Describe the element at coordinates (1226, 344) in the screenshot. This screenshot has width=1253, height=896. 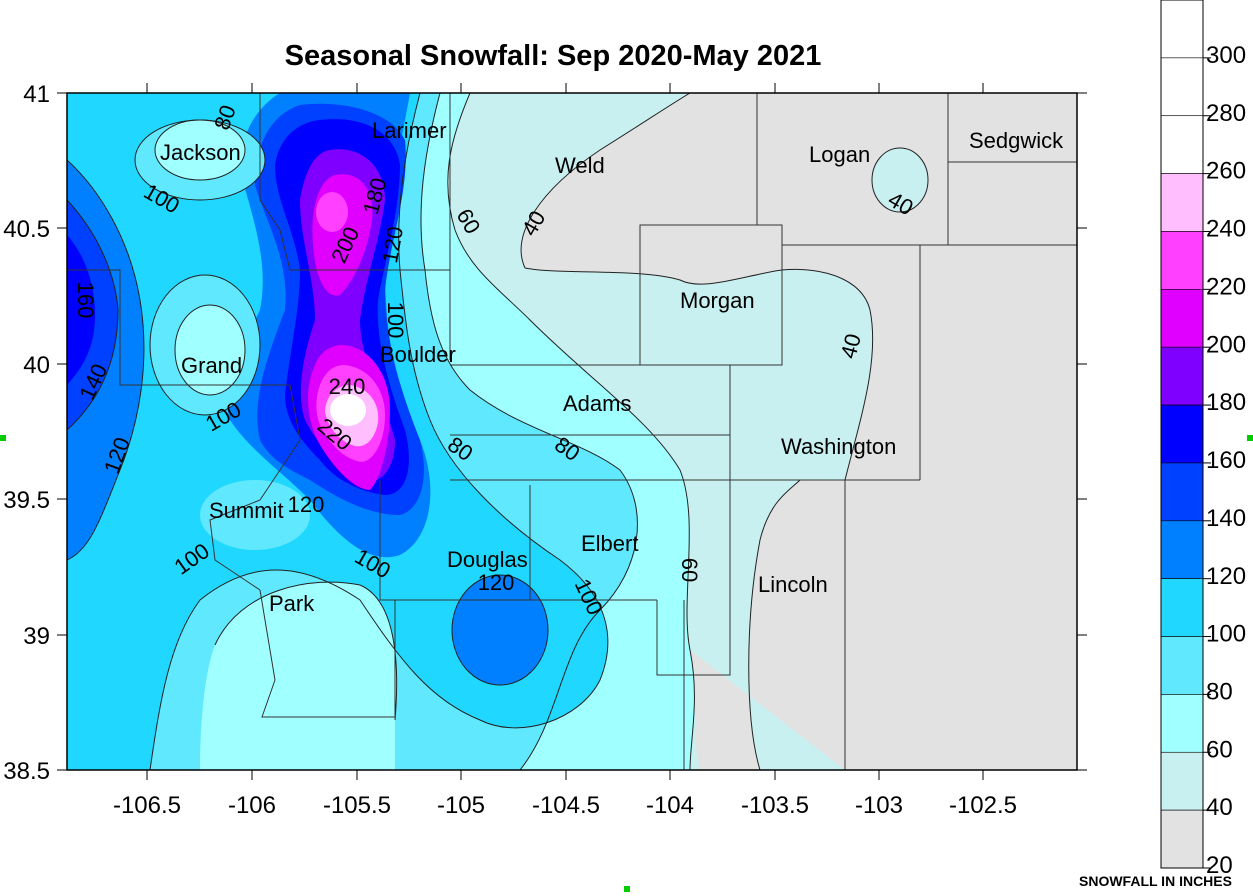
I see `legend-label: 200` at that location.